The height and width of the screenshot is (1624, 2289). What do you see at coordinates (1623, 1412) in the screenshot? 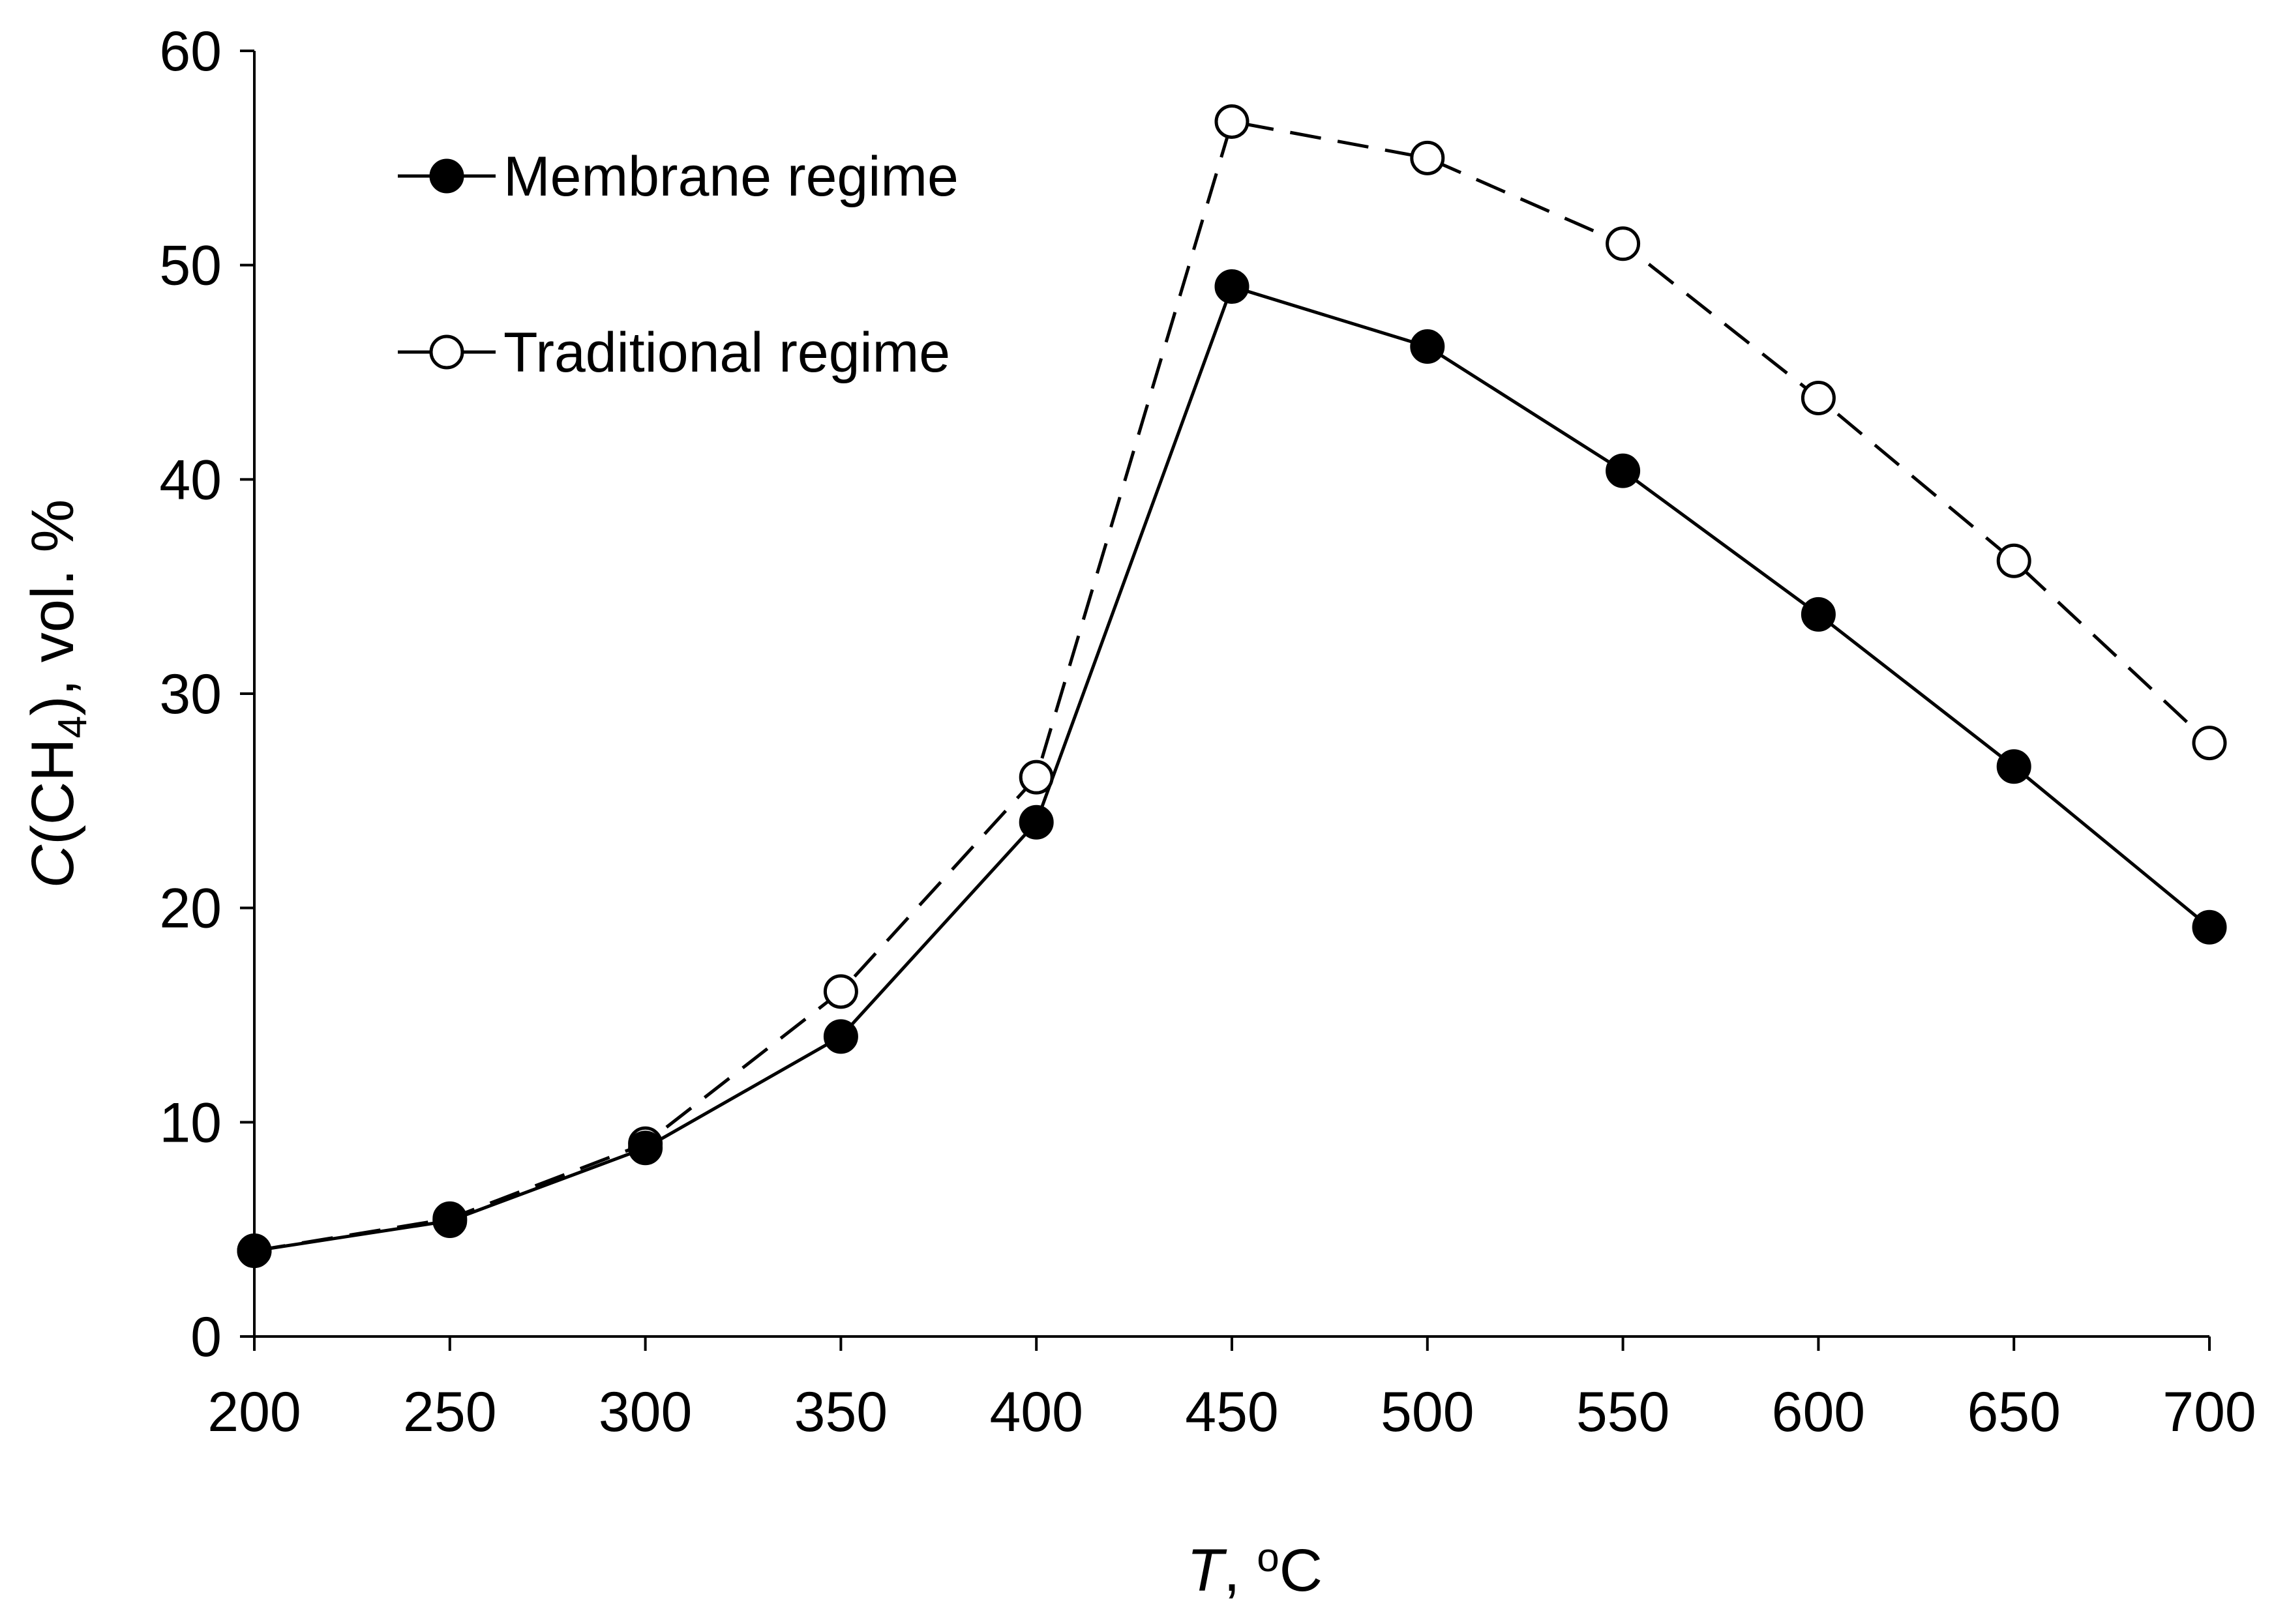
I see `x-tick-label: 550` at bounding box center [1623, 1412].